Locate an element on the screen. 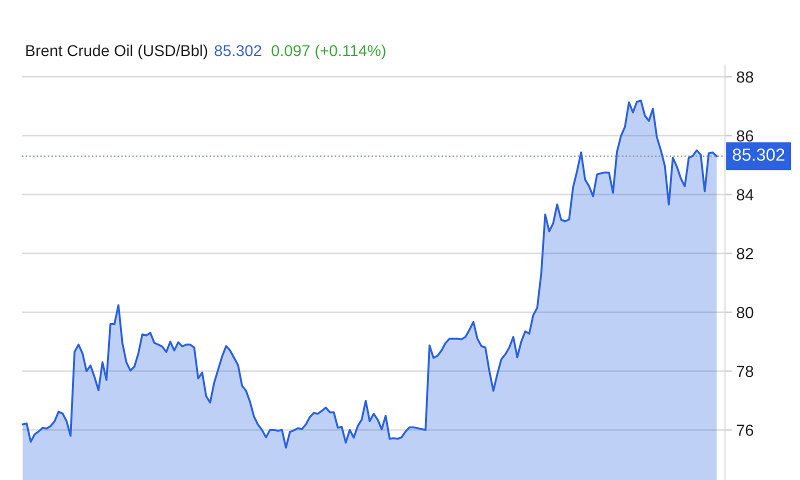 The height and width of the screenshot is (480, 800). y-tick-label: 76 is located at coordinates (745, 430).